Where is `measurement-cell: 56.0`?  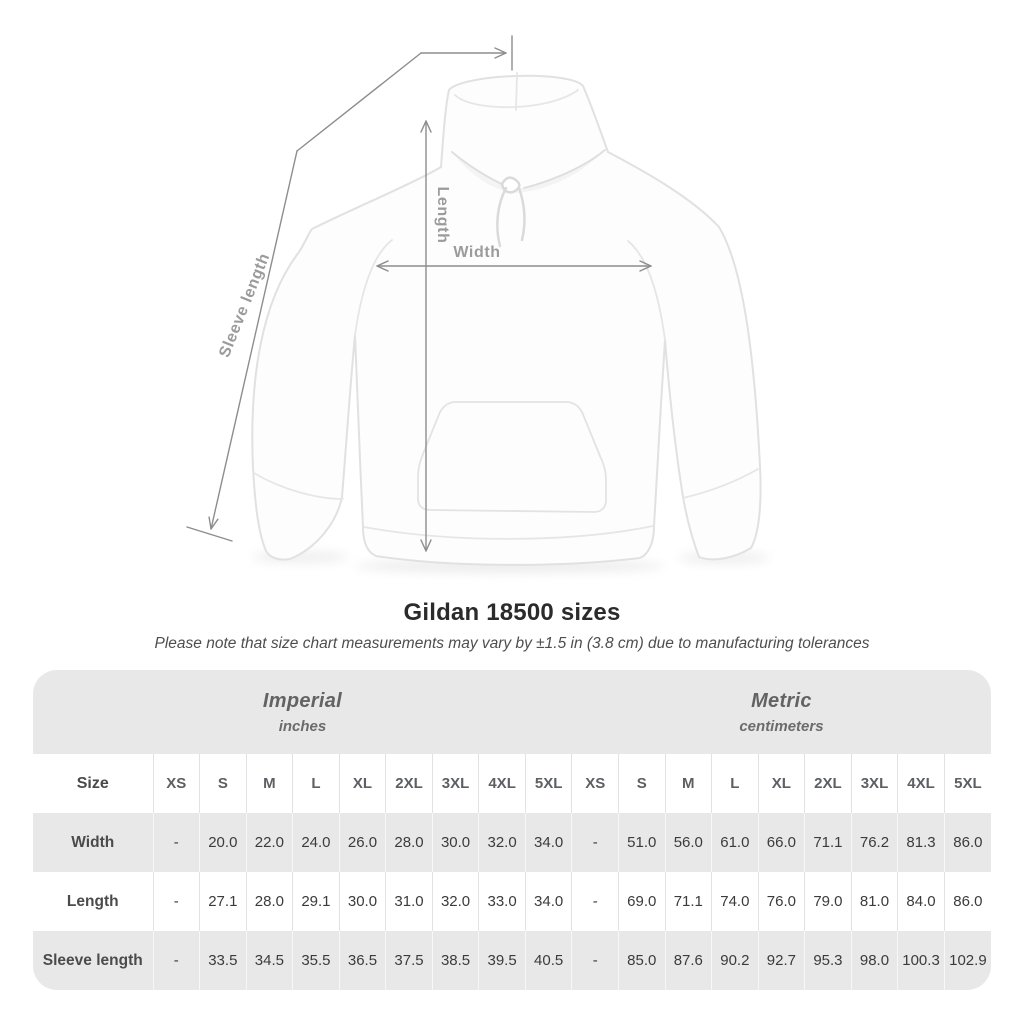
measurement-cell: 56.0 is located at coordinates (688, 842).